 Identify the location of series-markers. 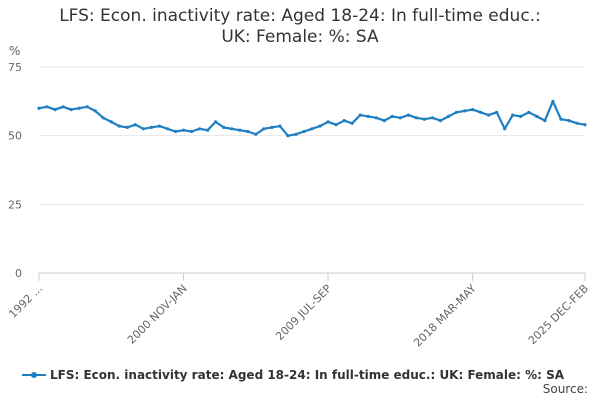
(312, 118).